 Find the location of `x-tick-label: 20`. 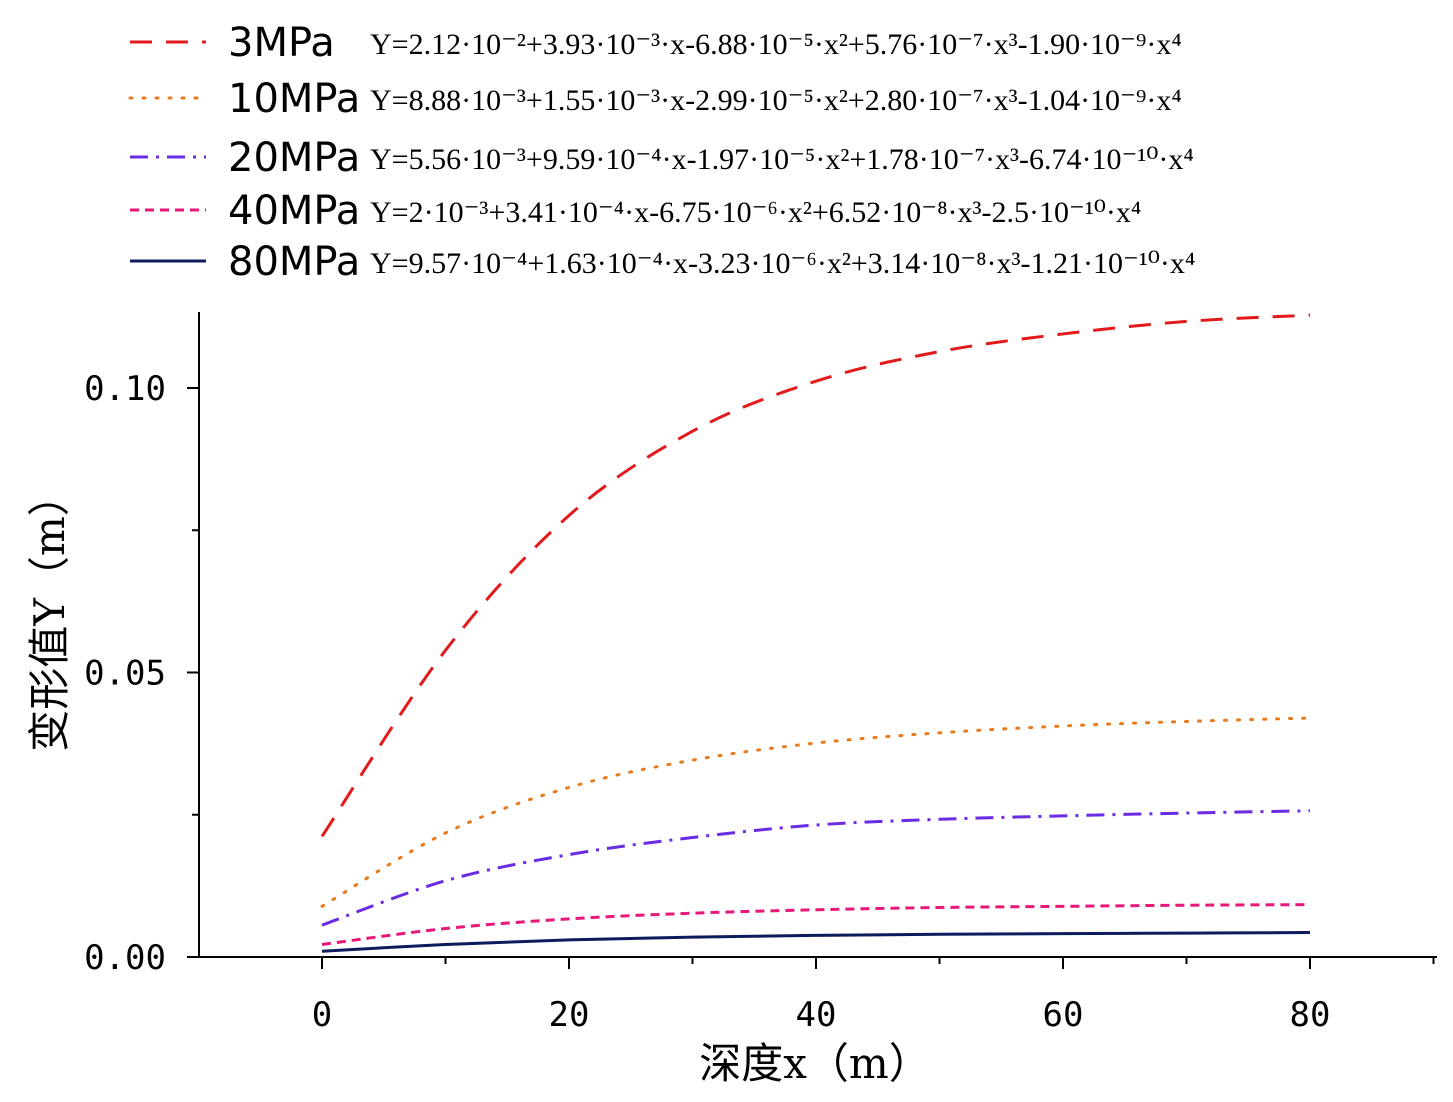

x-tick-label: 20 is located at coordinates (569, 1015).